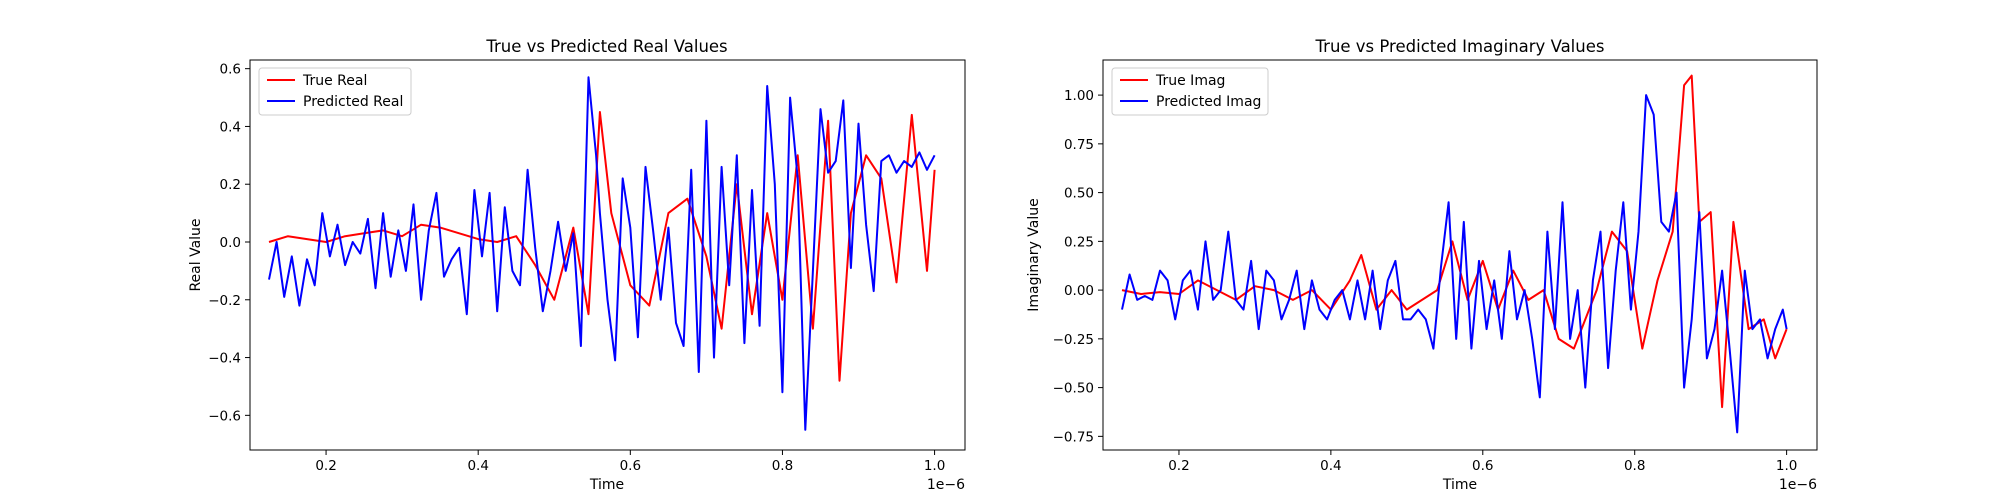  What do you see at coordinates (1079, 242) in the screenshot?
I see `y-tick-label: 0.25` at bounding box center [1079, 242].